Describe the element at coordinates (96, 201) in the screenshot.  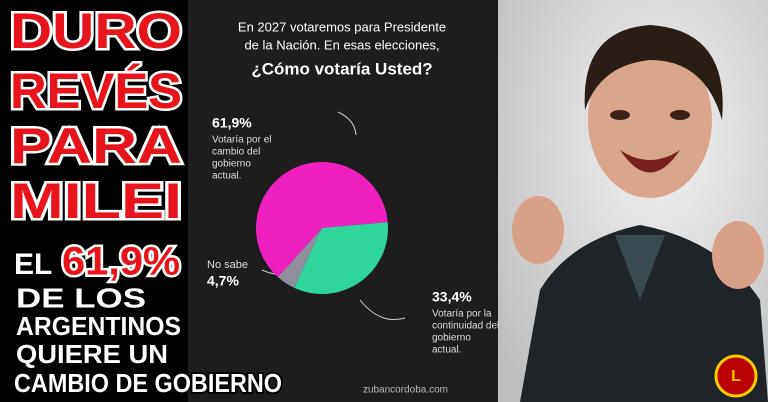
I see `headline-word: MILEI` at that location.